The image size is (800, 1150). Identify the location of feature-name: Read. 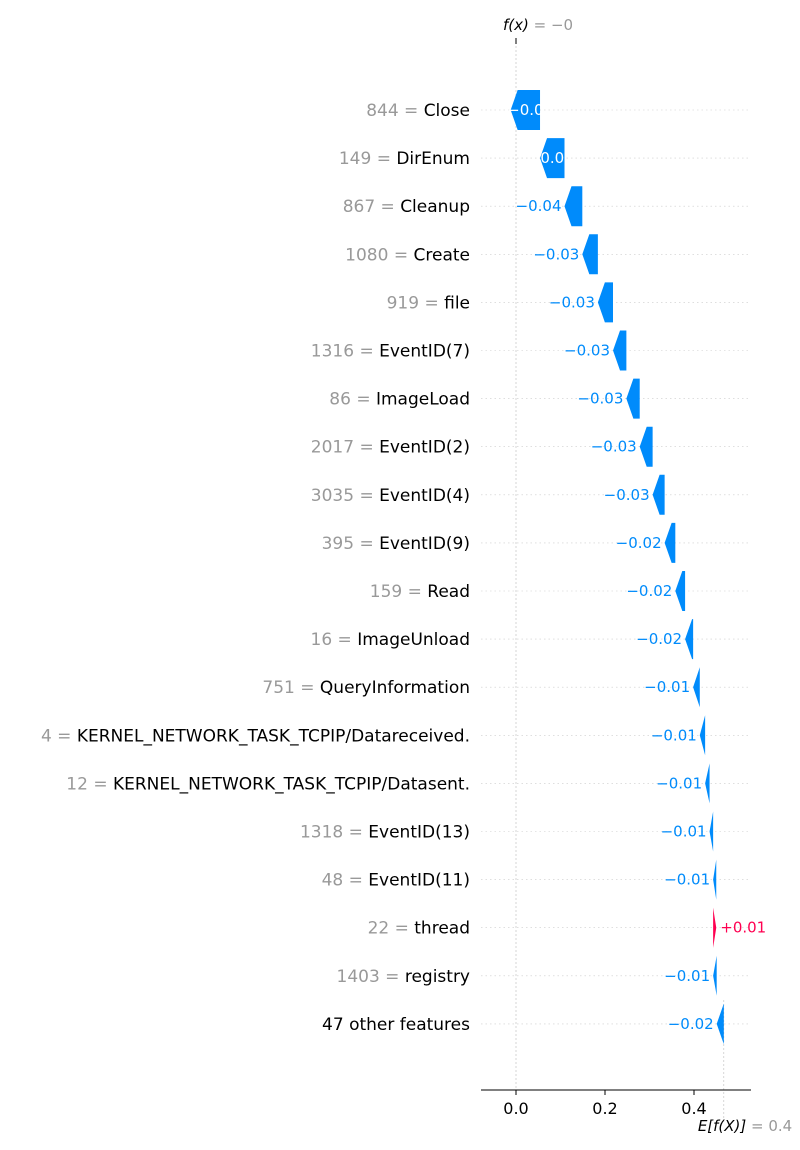
(448, 592).